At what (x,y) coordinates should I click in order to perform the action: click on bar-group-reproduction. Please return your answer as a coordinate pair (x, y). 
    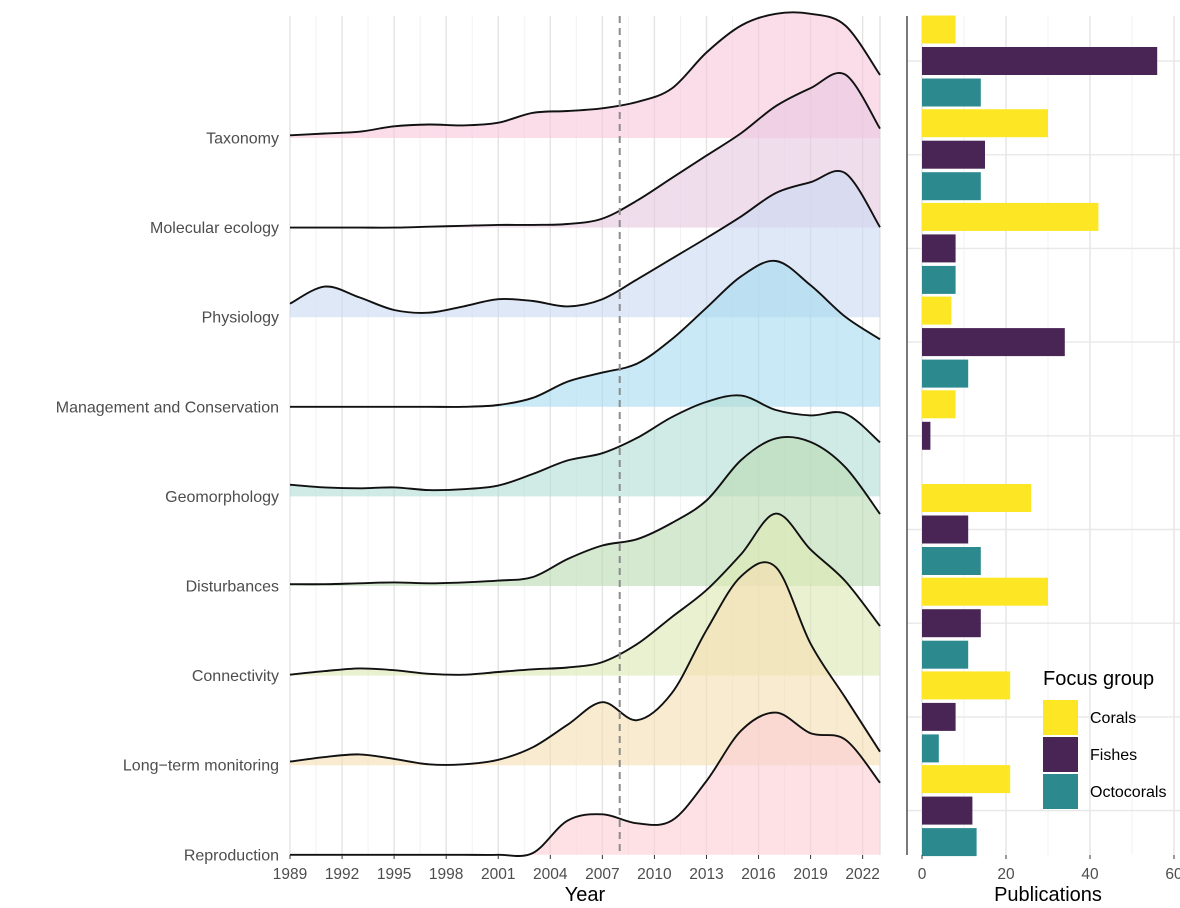
    Looking at the image, I should click on (966, 811).